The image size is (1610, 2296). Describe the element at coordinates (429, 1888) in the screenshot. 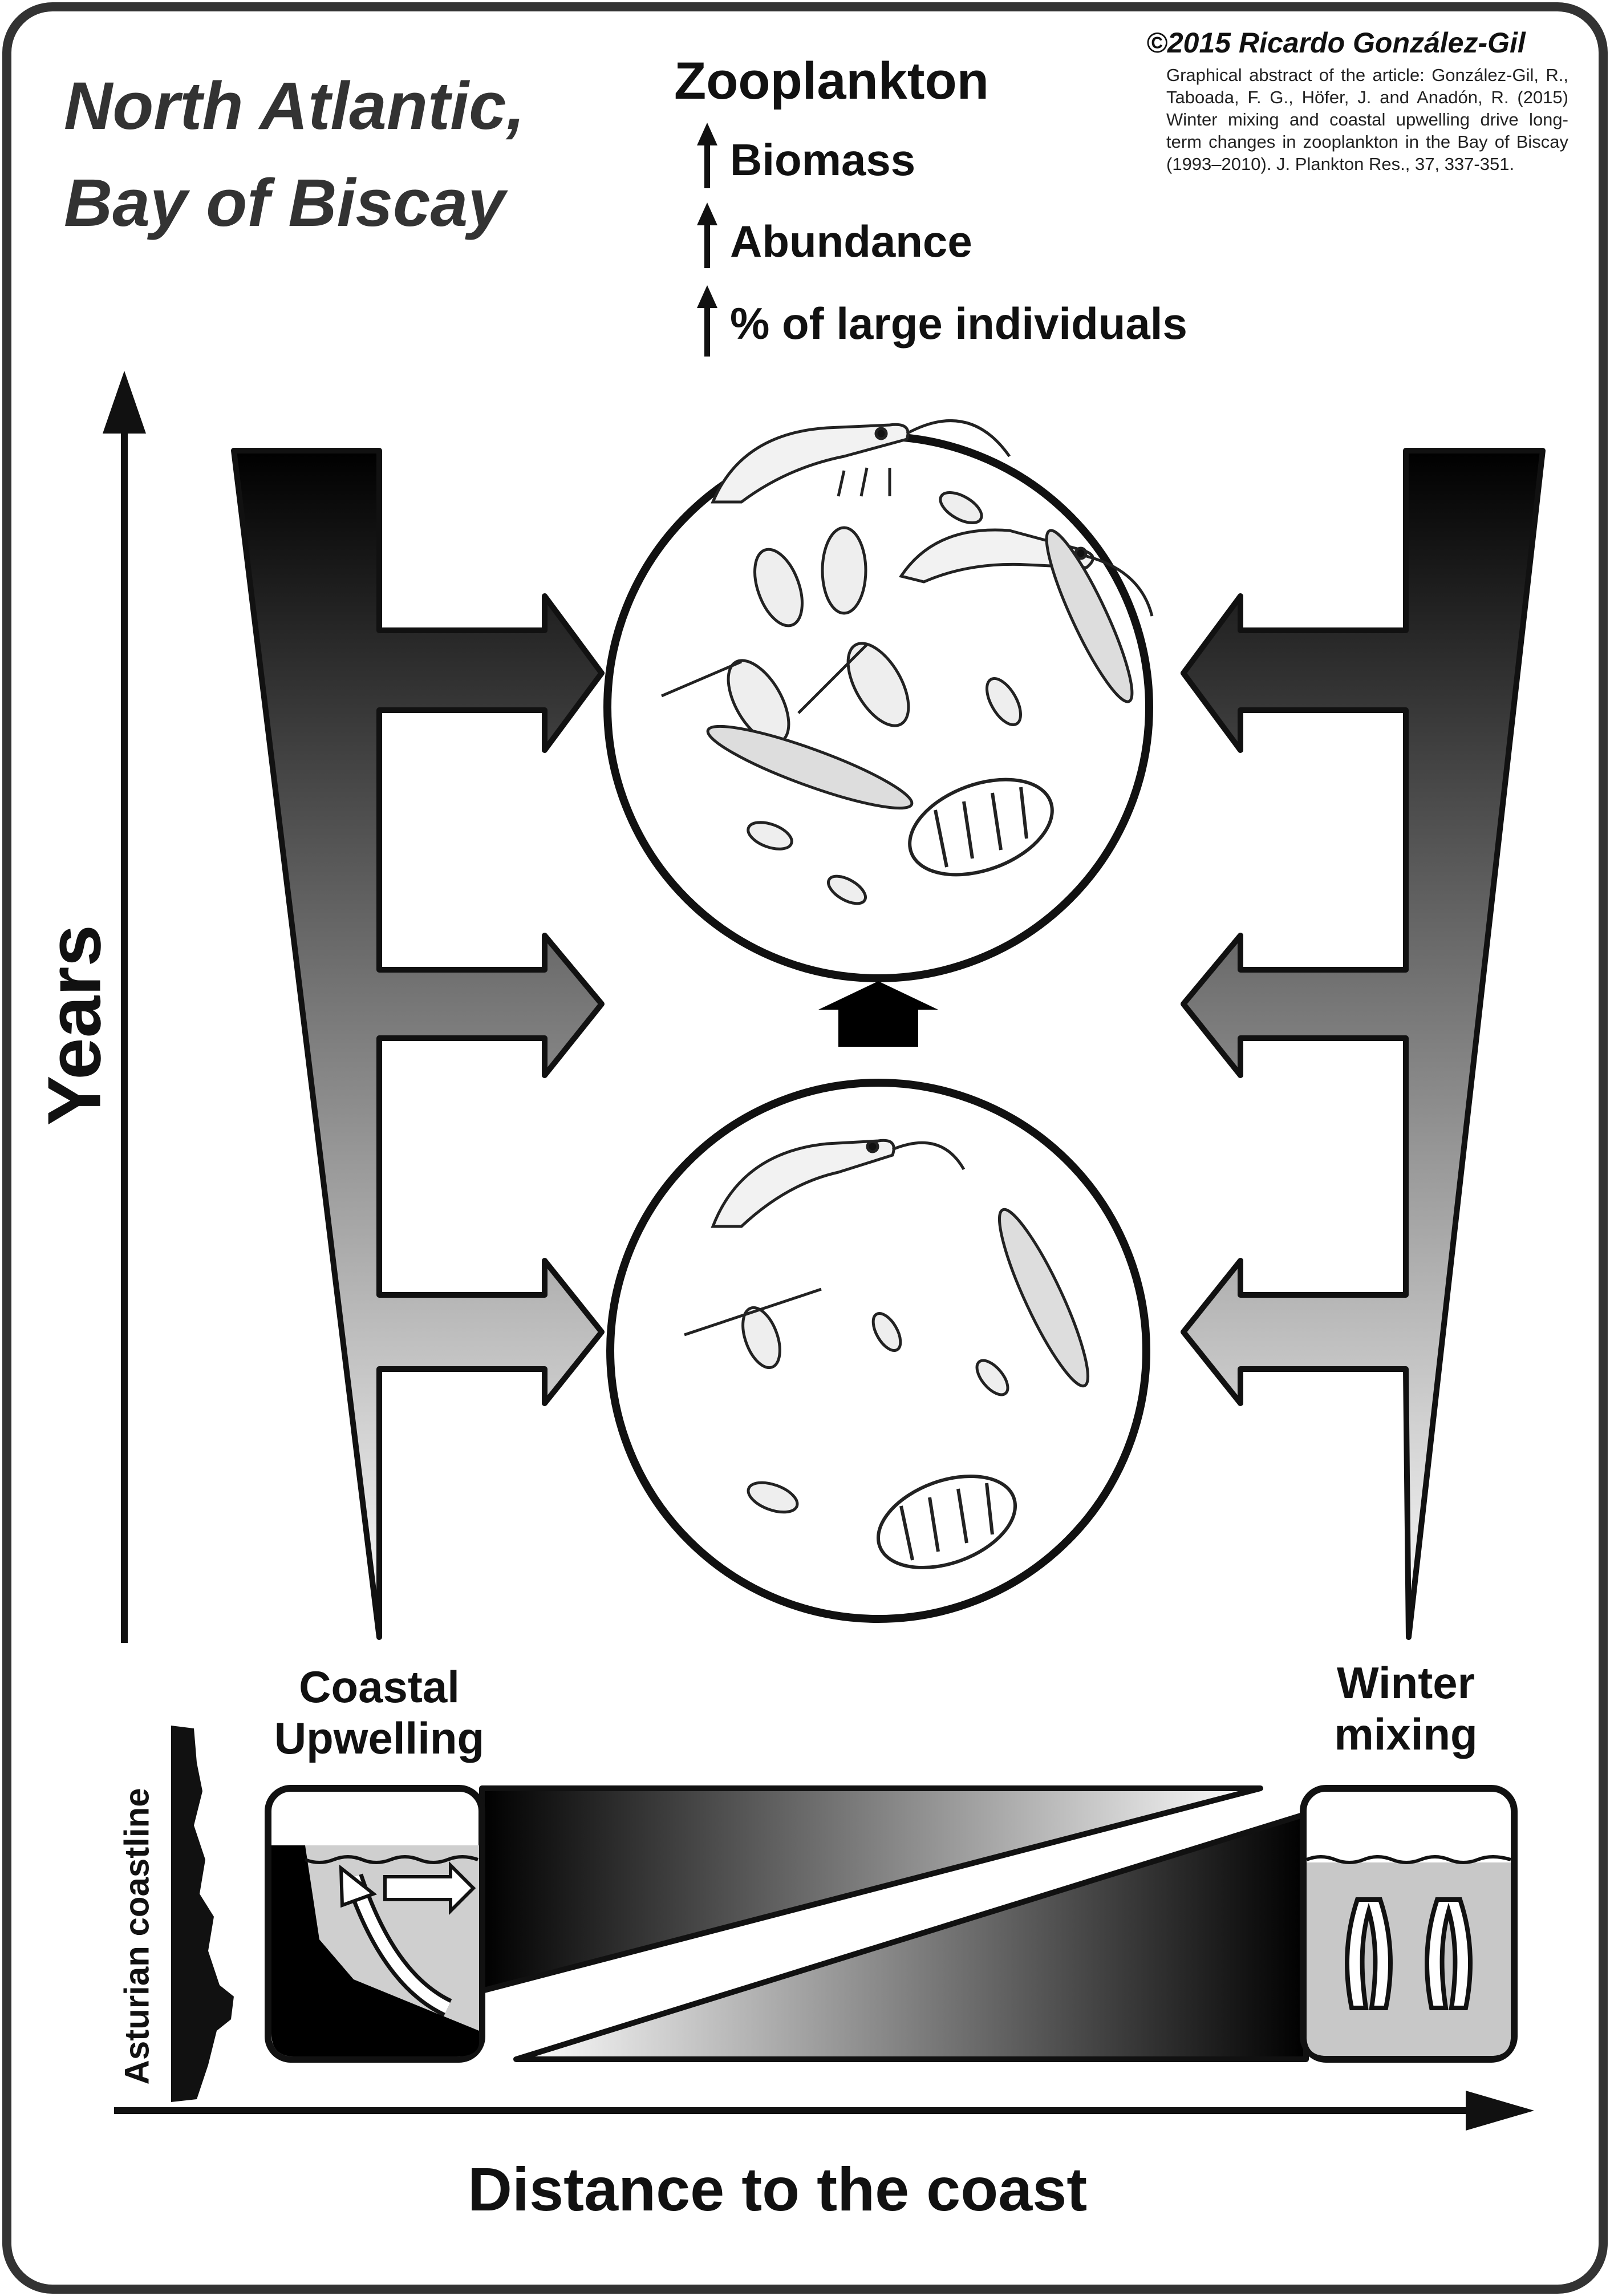

I see `offshore-flow-arrow-icon` at that location.